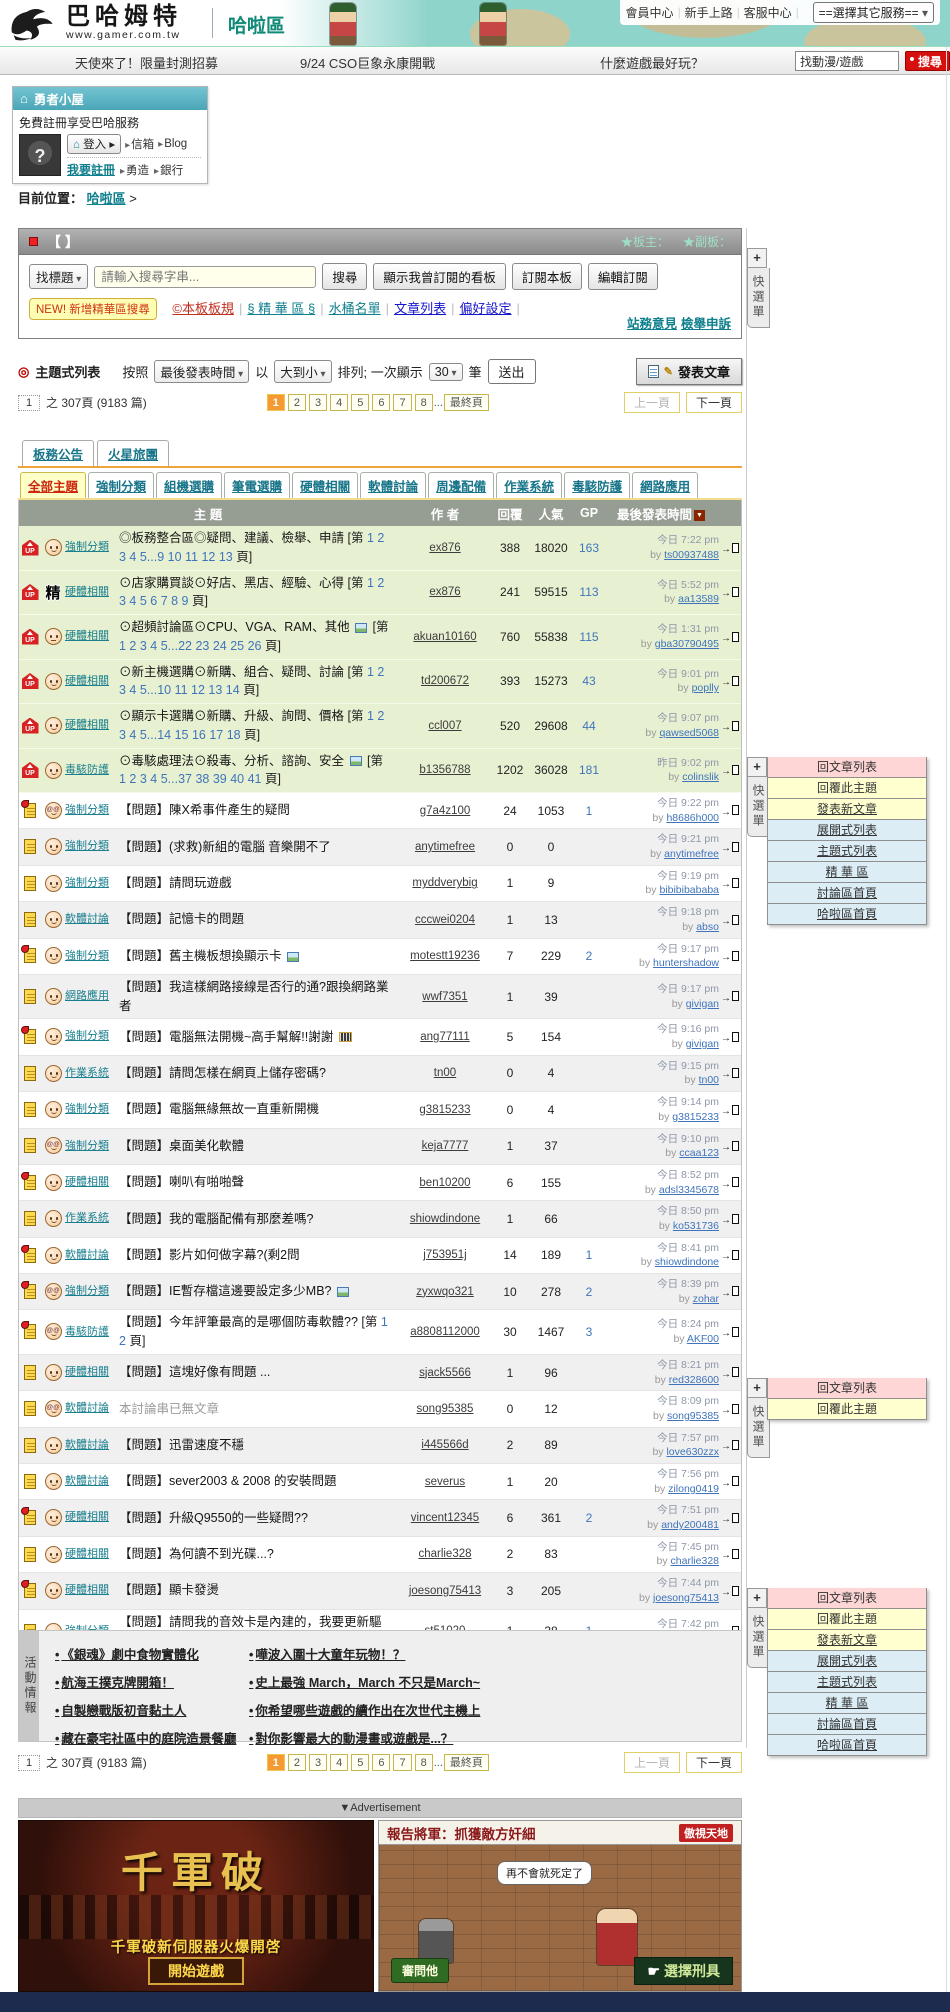  I want to click on last-poster-link: love630zzx, so click(692, 1452).